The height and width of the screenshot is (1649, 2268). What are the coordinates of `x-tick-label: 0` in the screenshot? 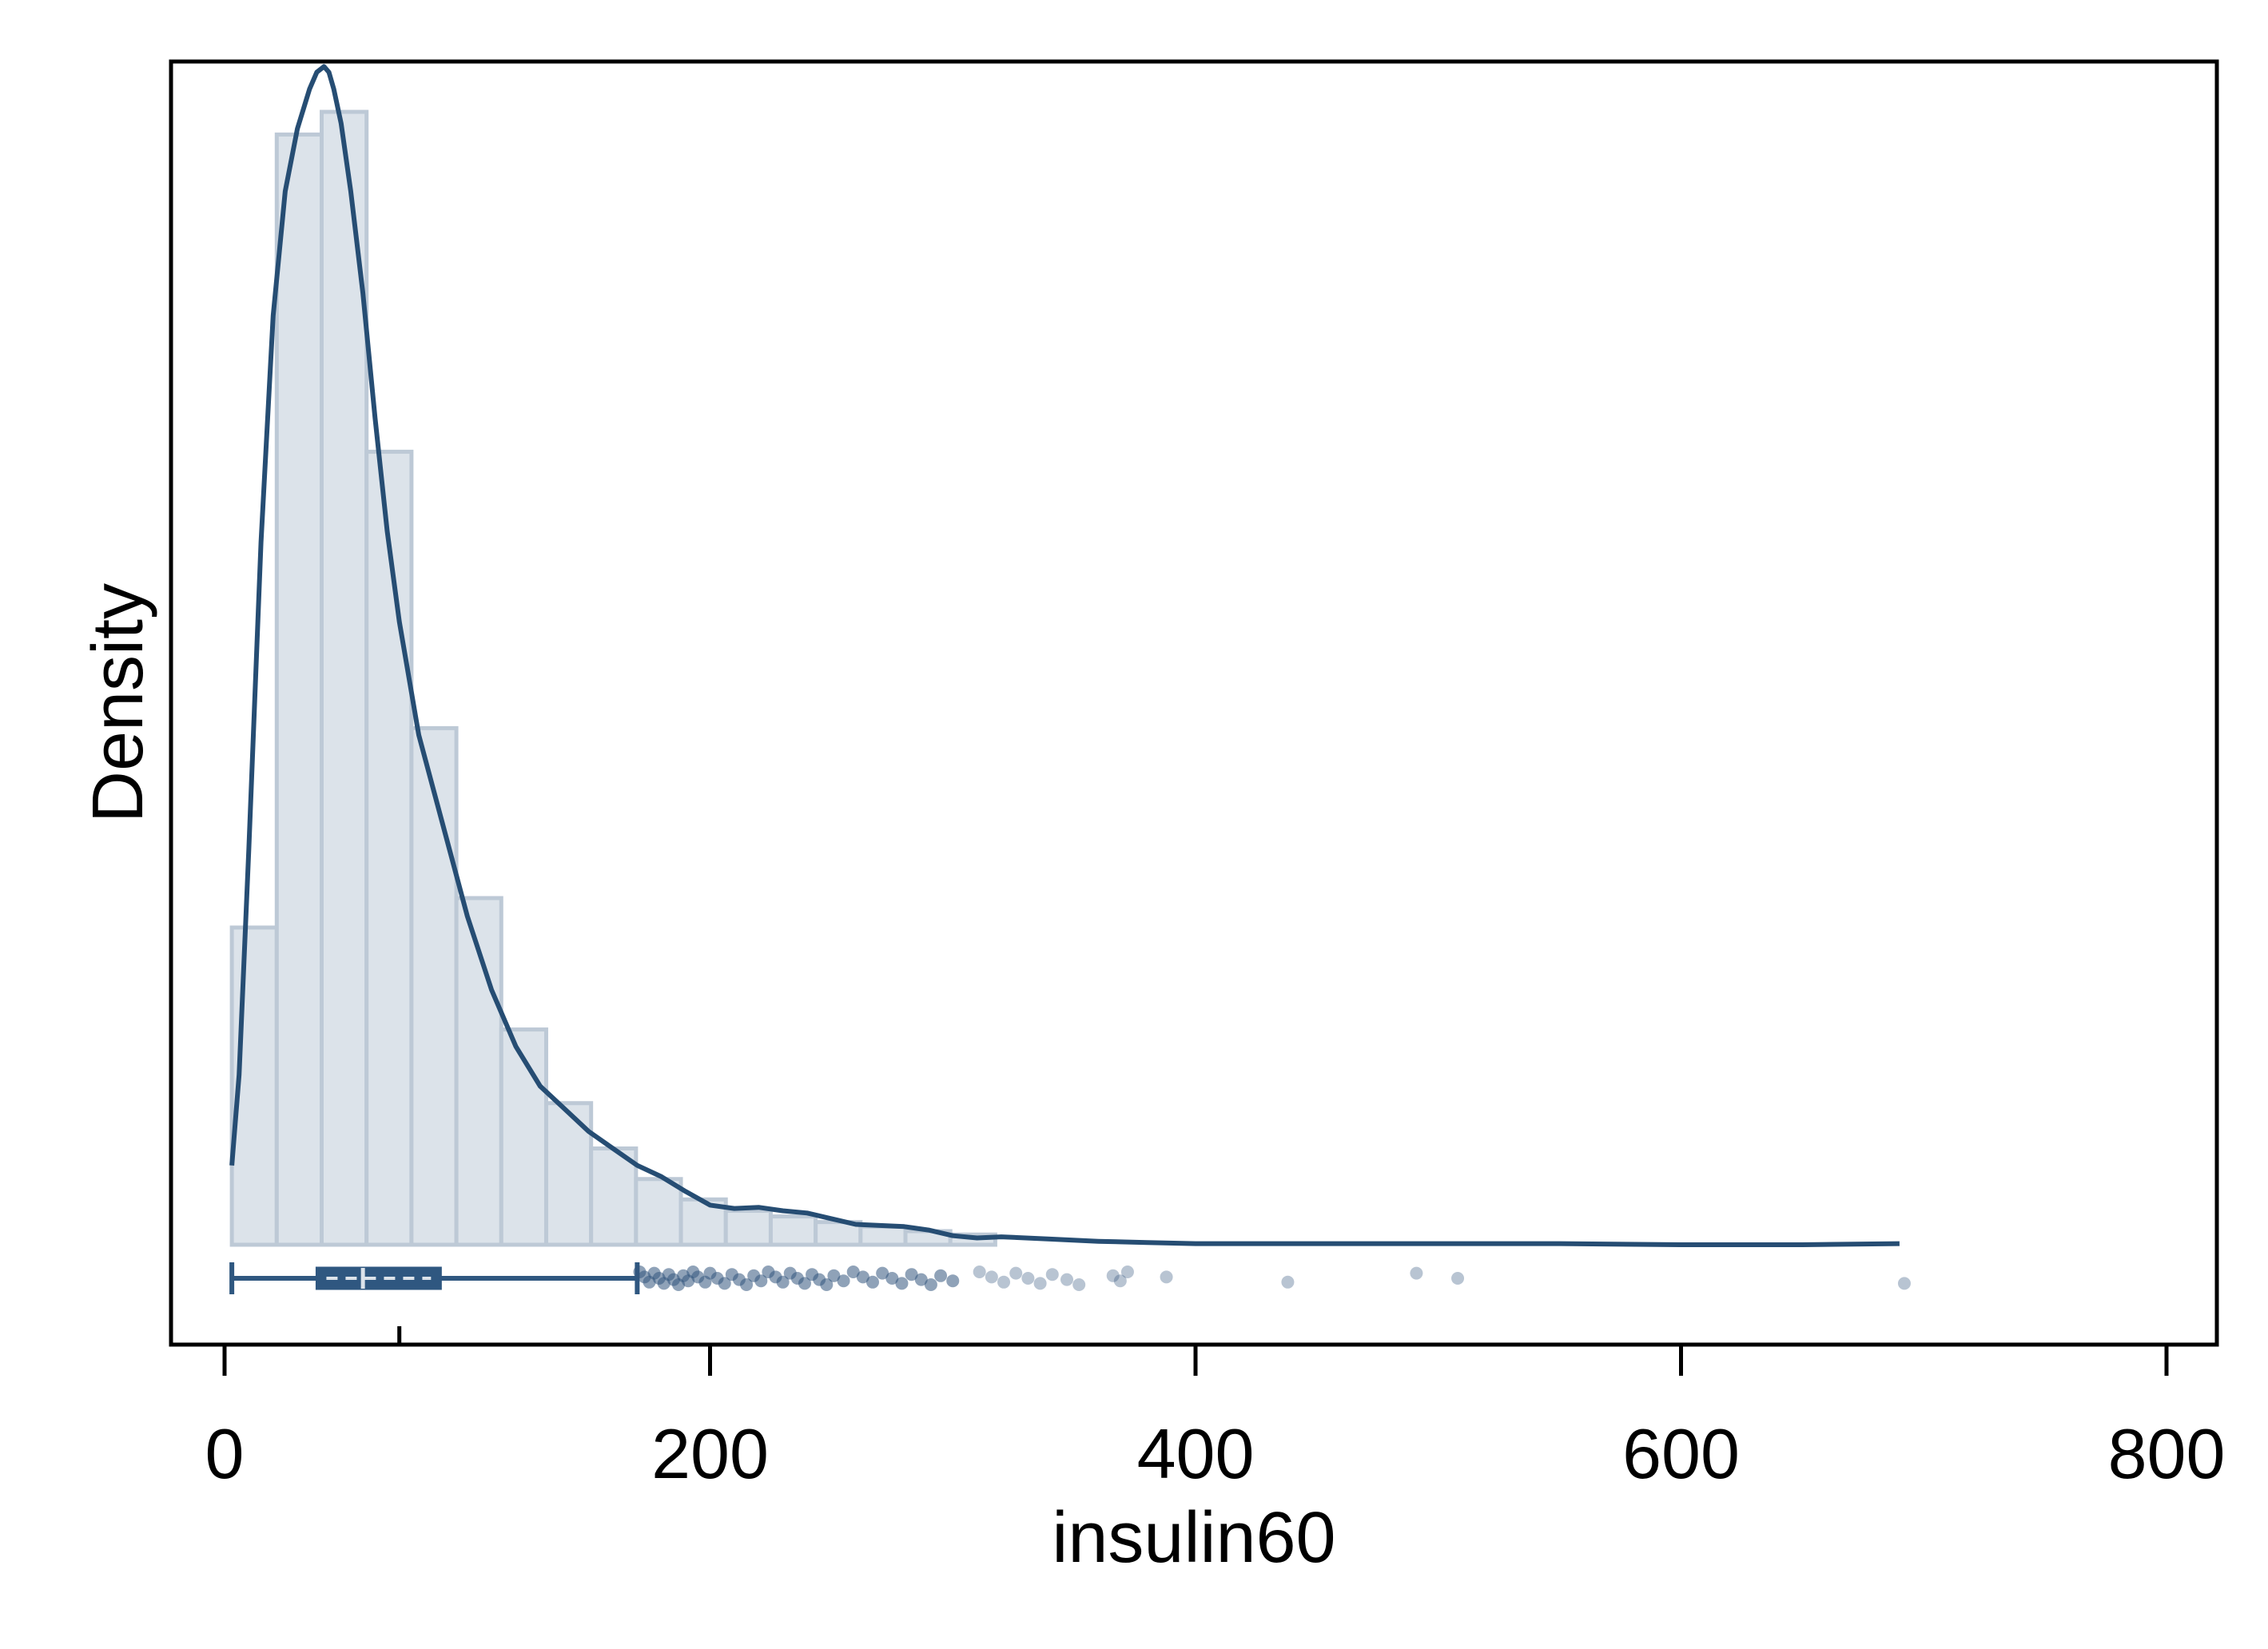 It's located at (225, 1453).